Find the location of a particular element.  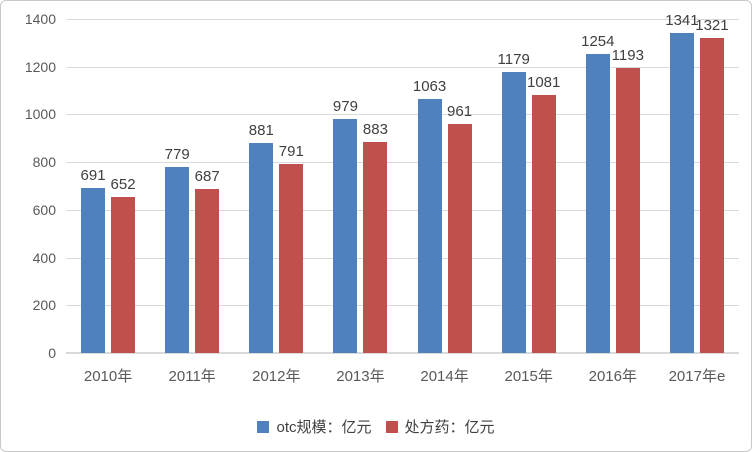

data-label: 1063 is located at coordinates (429, 87).